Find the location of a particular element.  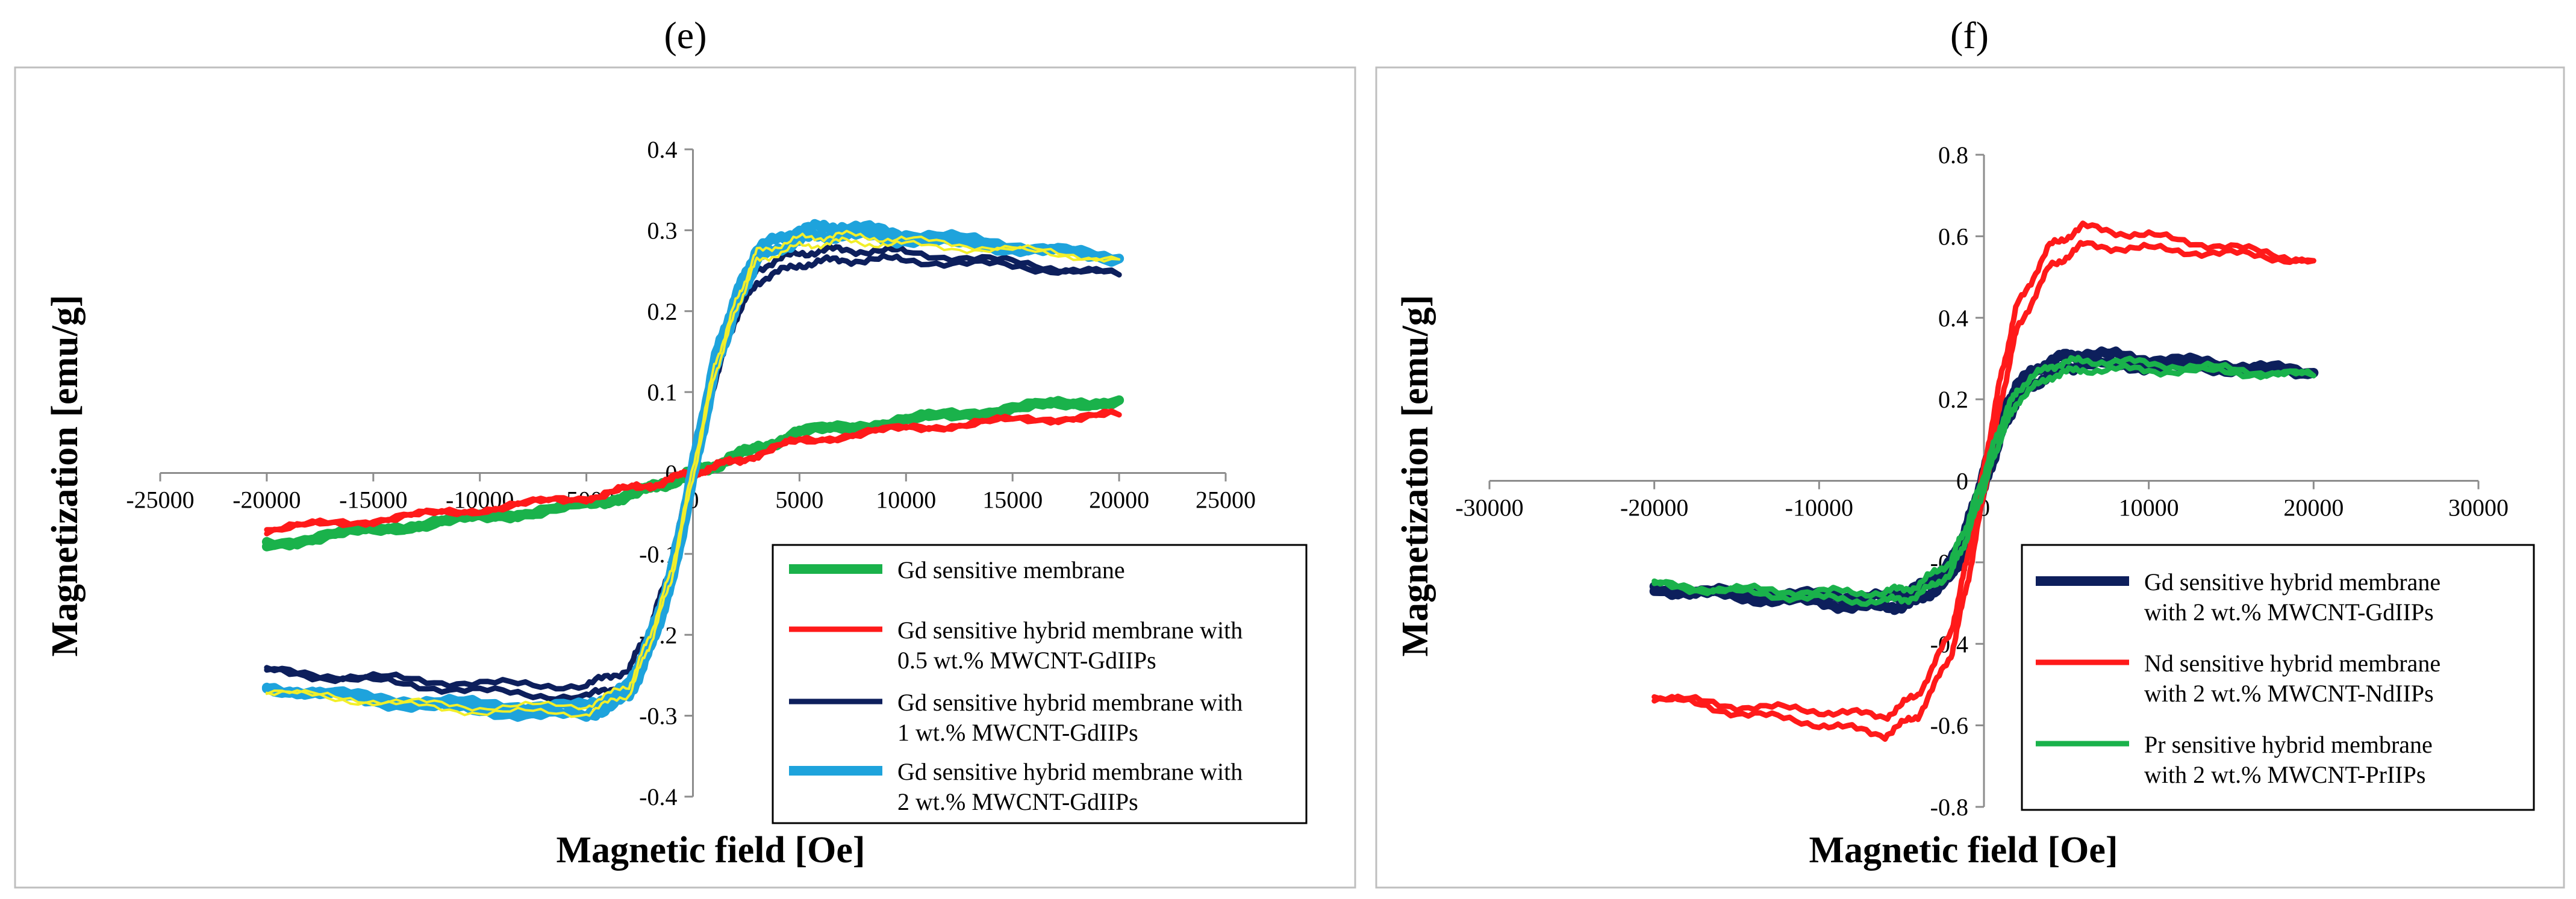

legend-label: 0.5 wt.% MWCNT-GdIIPs is located at coordinates (1026, 660).